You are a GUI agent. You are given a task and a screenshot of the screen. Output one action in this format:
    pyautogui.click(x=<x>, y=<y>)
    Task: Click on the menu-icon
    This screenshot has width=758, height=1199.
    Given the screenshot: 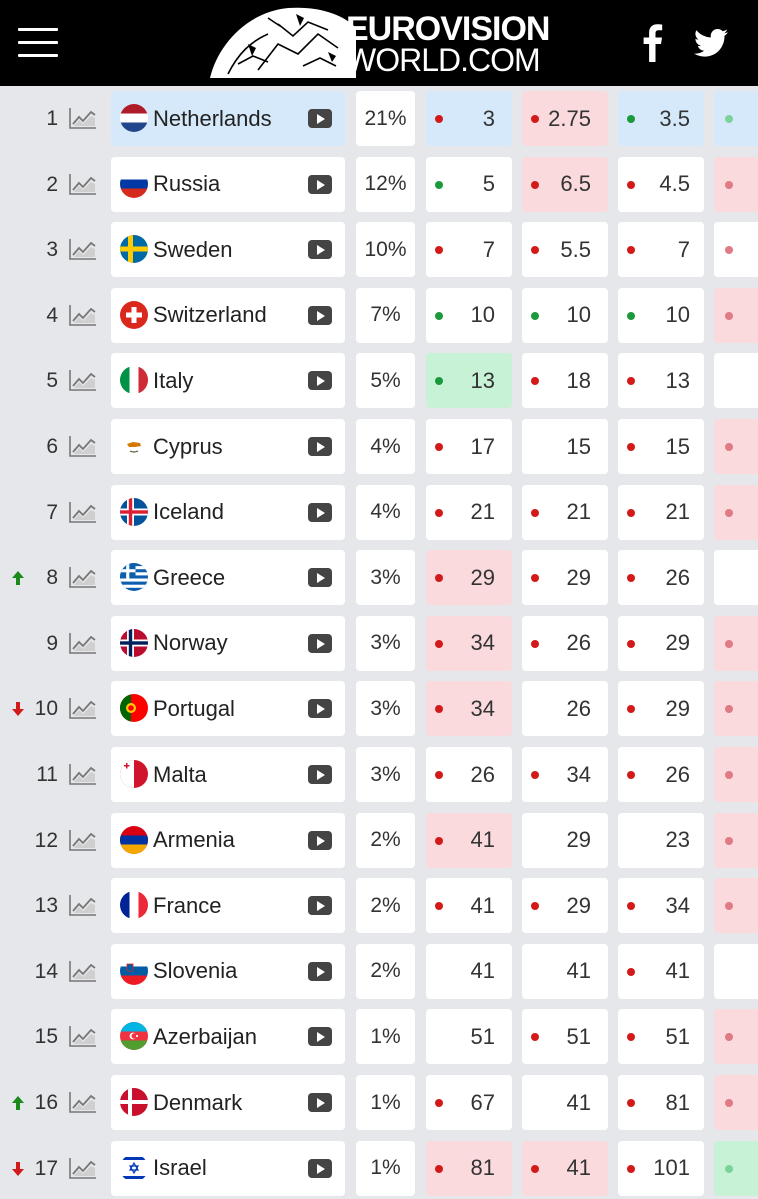 What is the action you would take?
    pyautogui.click(x=38, y=42)
    